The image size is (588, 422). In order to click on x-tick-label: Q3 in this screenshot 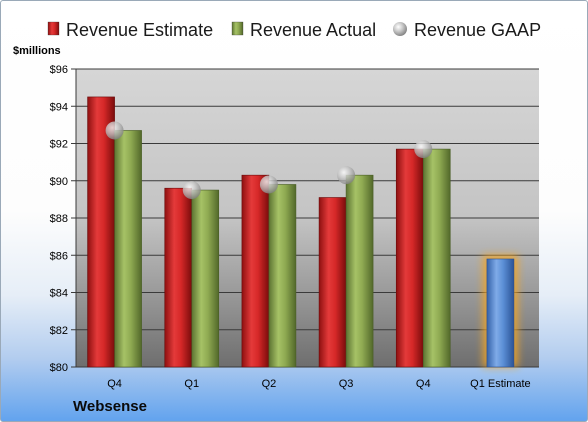, I will do `click(346, 384)`.